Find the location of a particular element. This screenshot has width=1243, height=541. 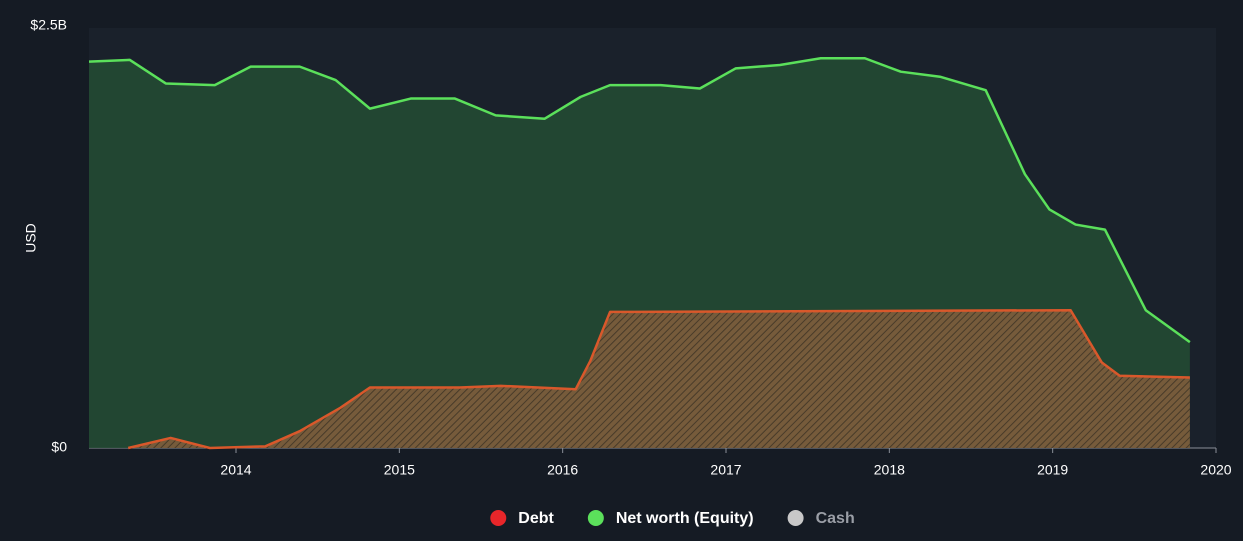

x-tick-label: 2017 is located at coordinates (725, 470).